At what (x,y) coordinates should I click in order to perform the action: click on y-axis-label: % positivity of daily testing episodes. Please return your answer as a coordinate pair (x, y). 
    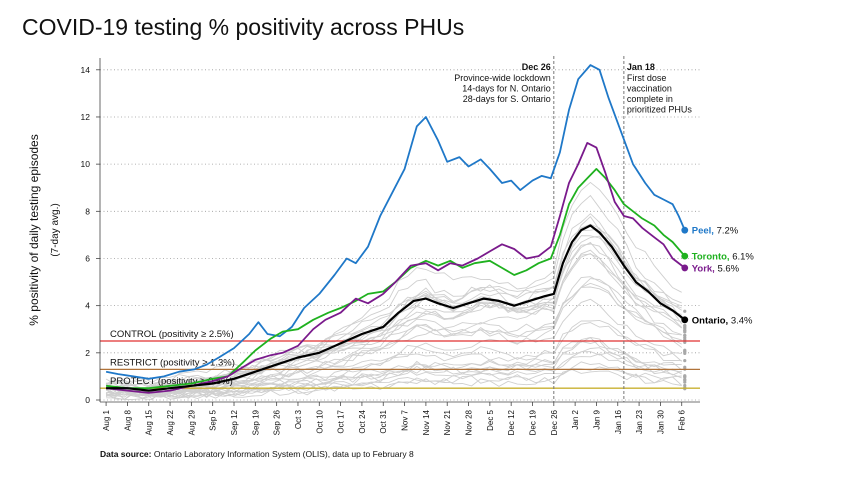
    Looking at the image, I should click on (34, 229).